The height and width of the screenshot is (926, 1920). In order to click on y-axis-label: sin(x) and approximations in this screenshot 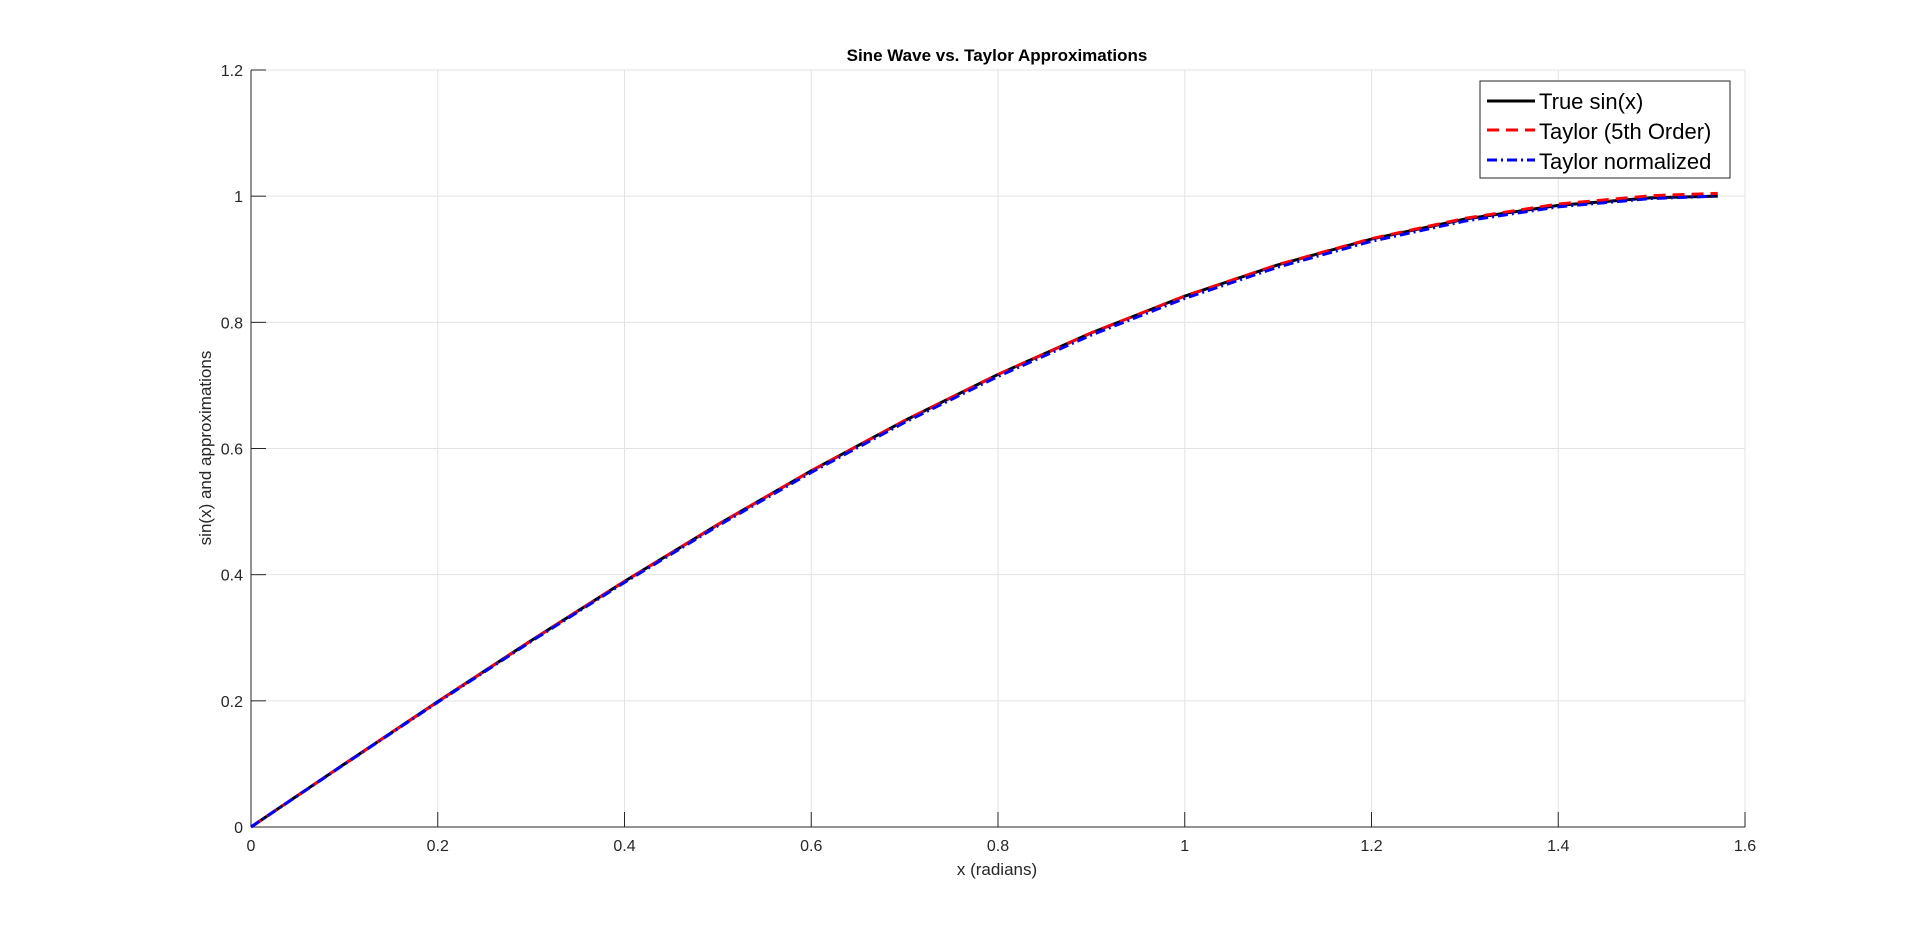, I will do `click(205, 448)`.